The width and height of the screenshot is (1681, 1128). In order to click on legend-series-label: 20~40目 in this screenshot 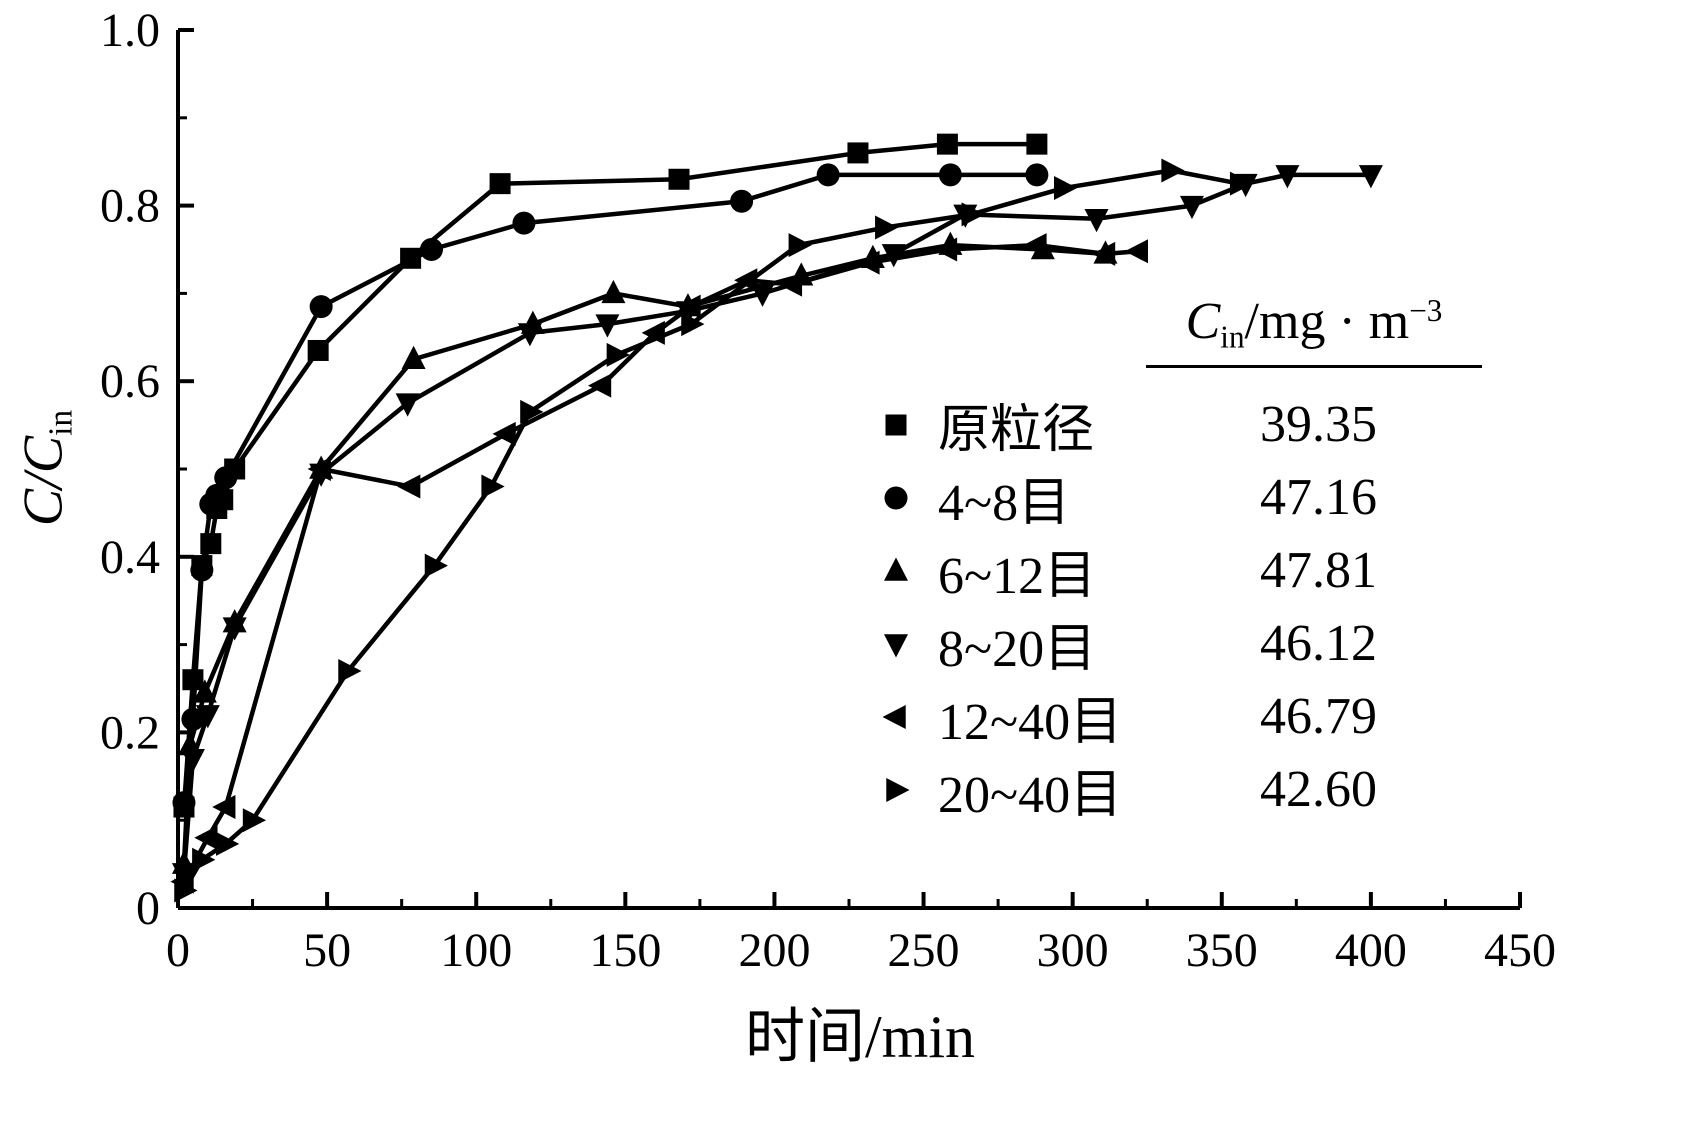, I will do `click(1030, 796)`.